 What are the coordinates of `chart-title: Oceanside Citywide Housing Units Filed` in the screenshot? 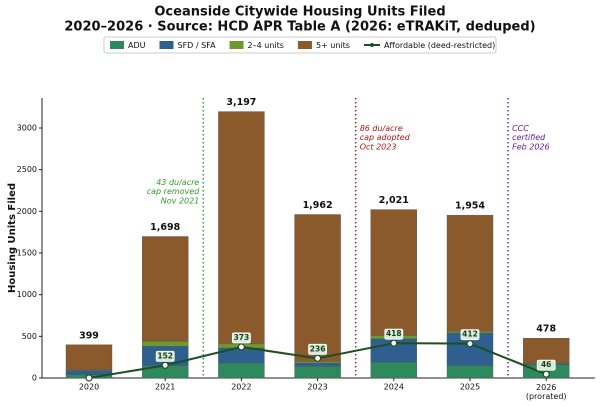 It's located at (299, 12).